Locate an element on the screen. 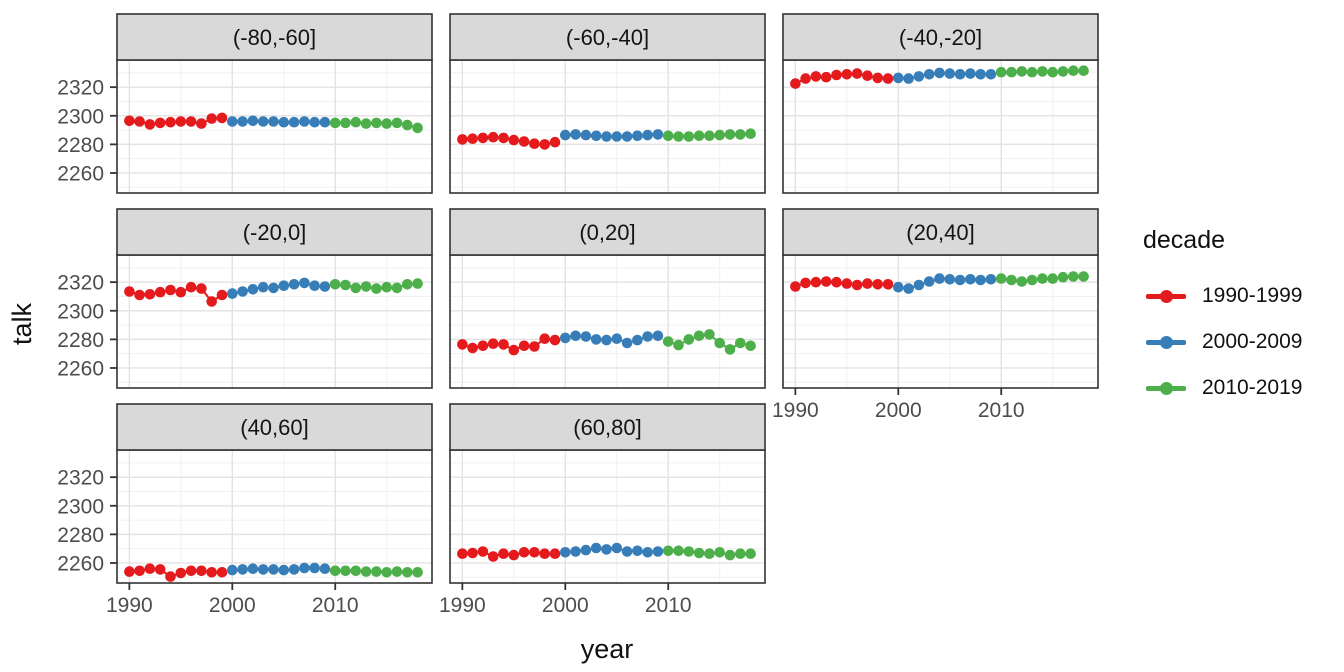 The width and height of the screenshot is (1344, 672). x-tick-label: 2010 is located at coordinates (1001, 410).